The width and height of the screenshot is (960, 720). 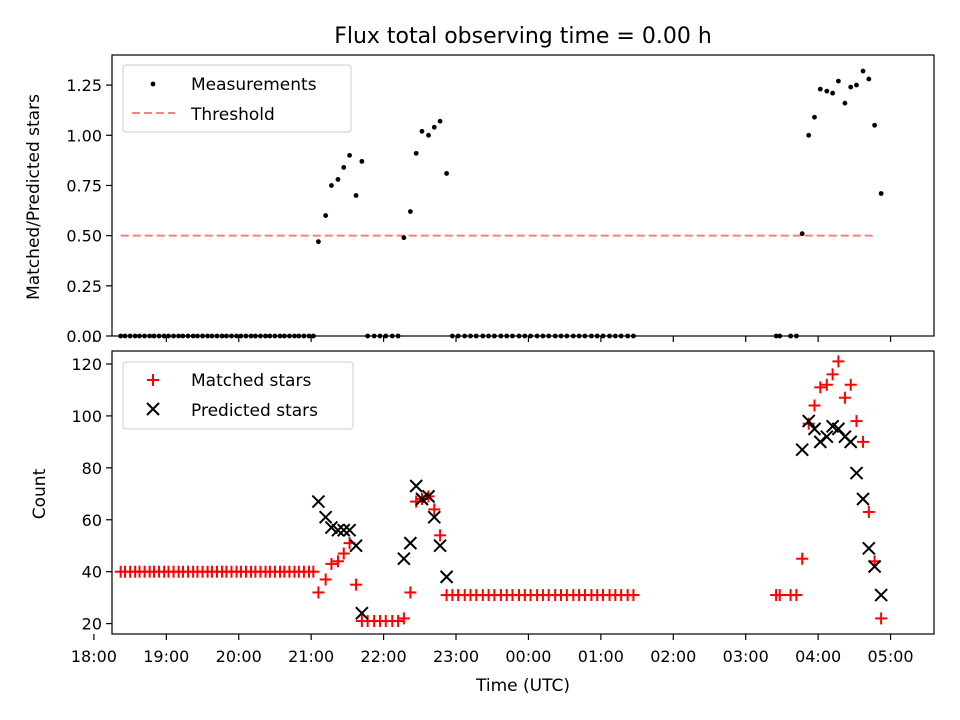 I want to click on top-ytick-label: 0.25, so click(x=84, y=286).